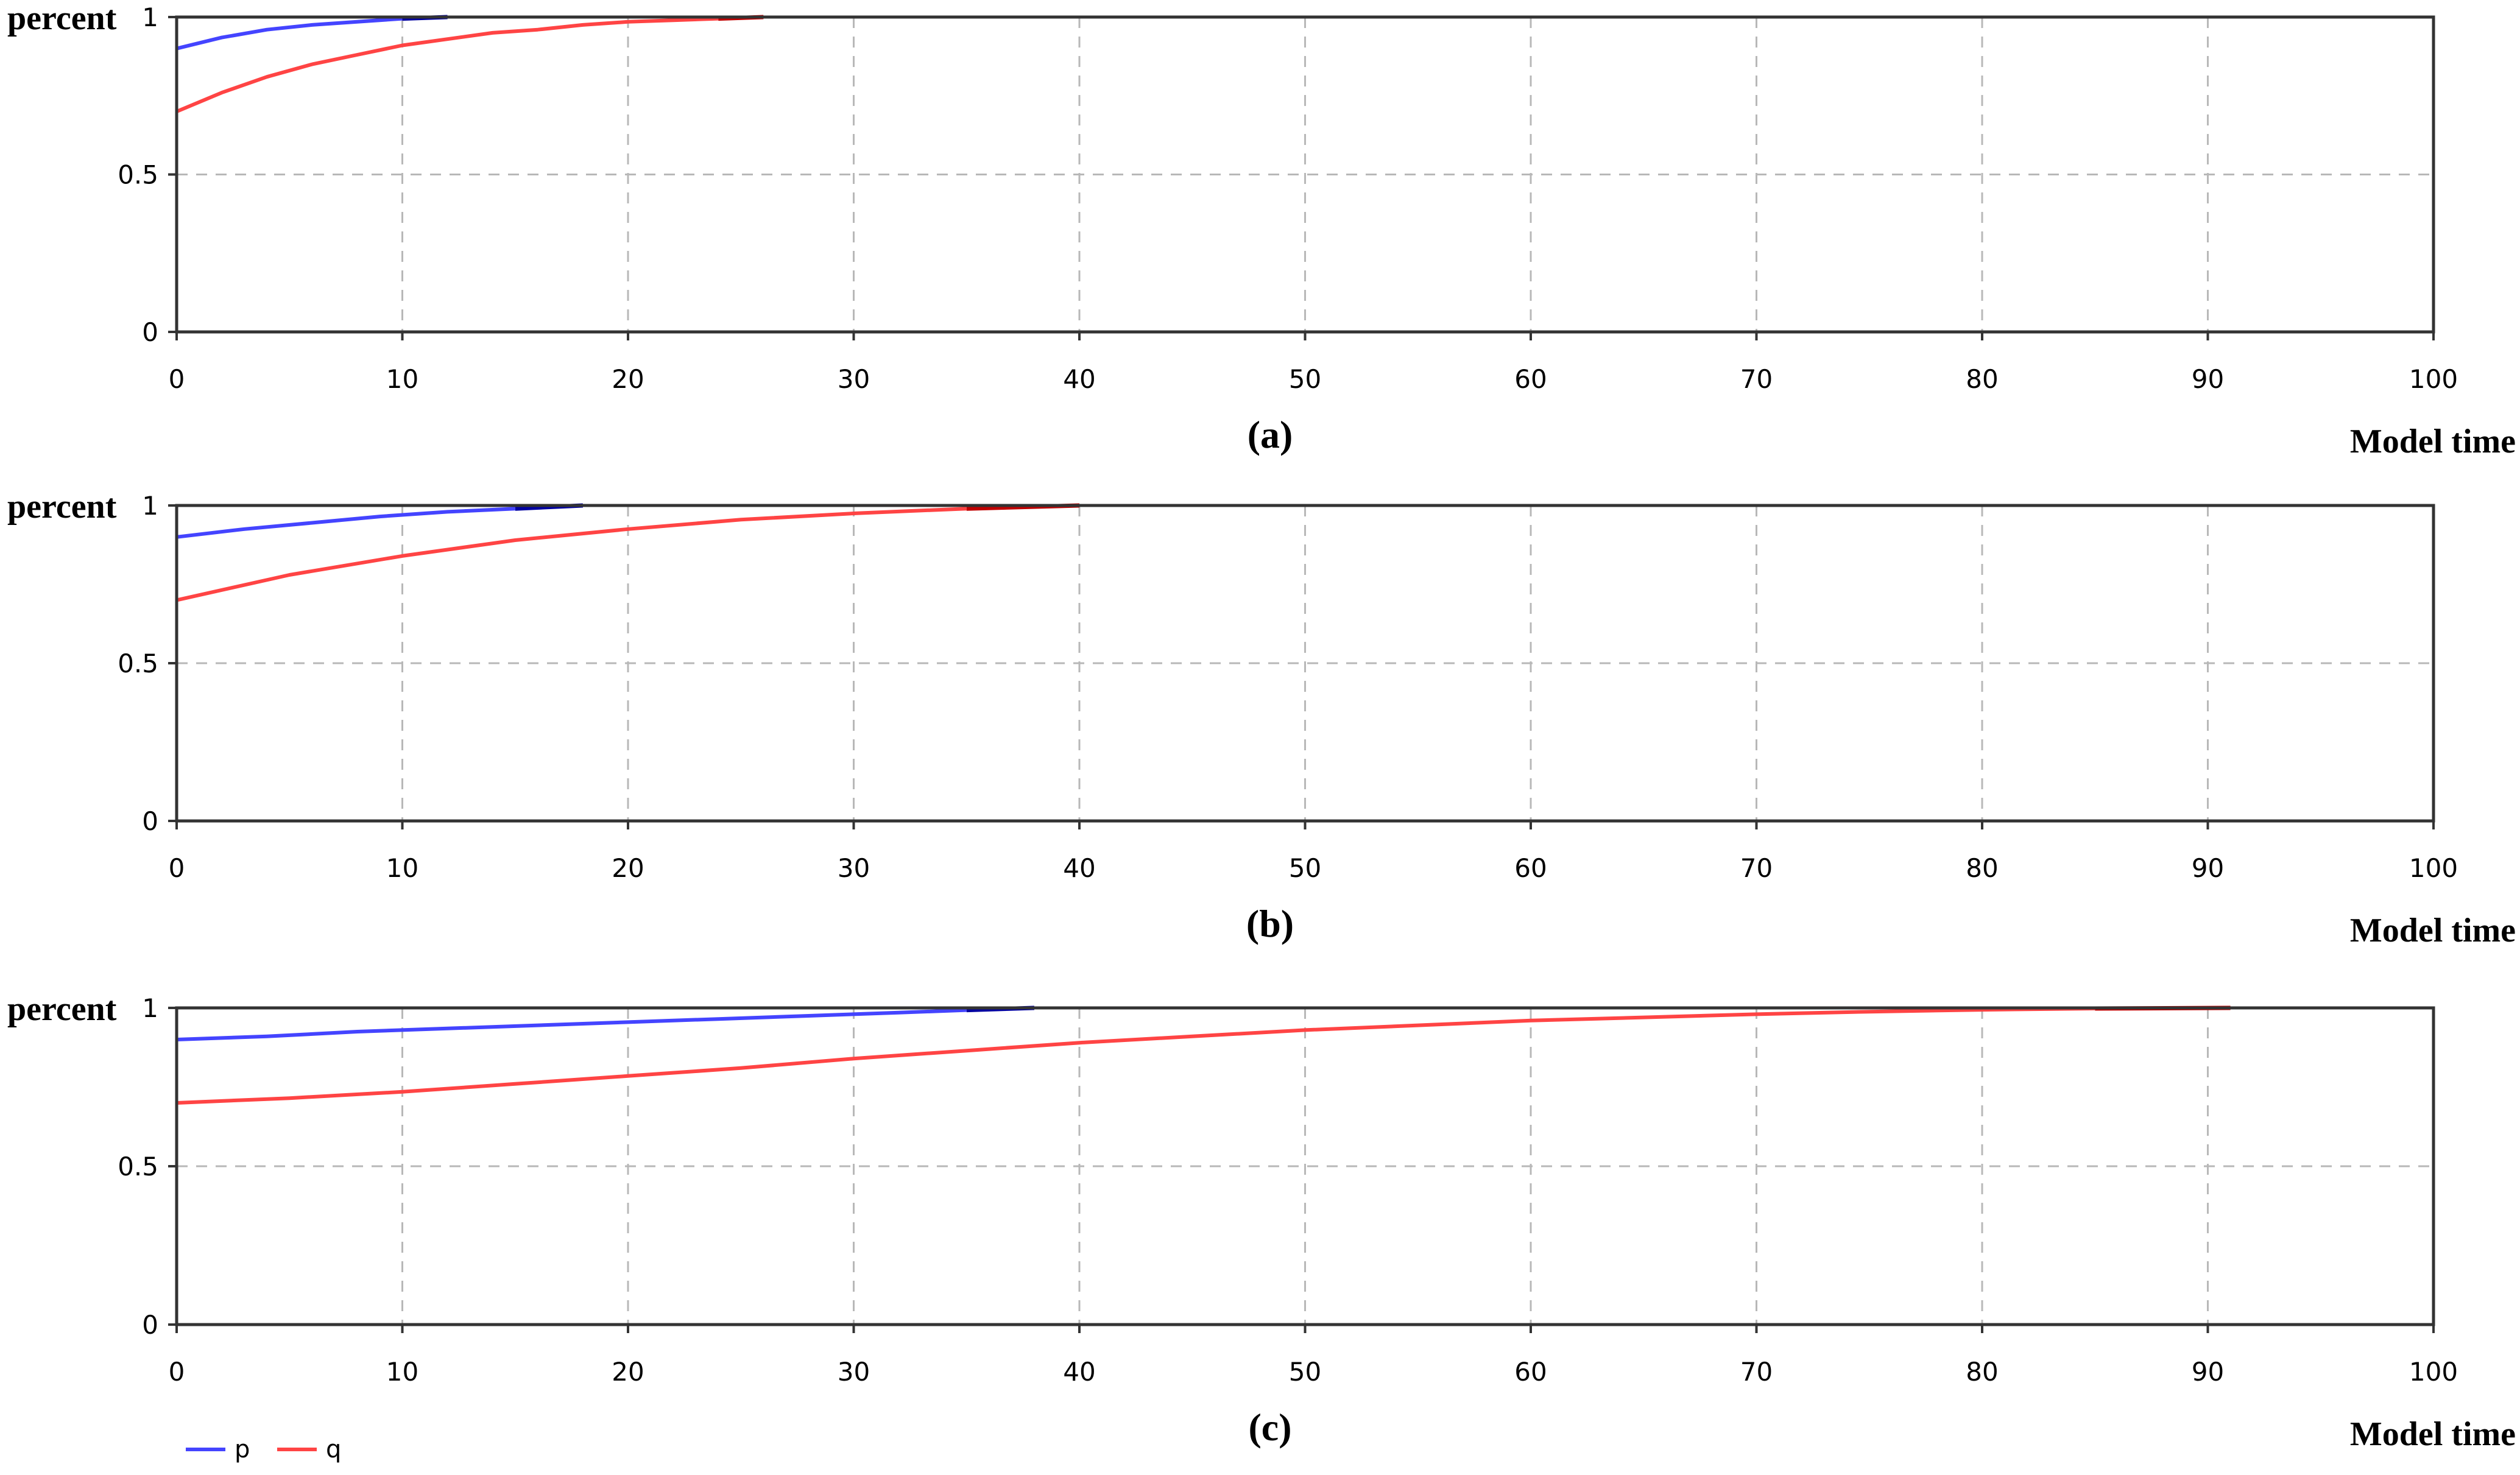 Image resolution: width=2520 pixels, height=1475 pixels. What do you see at coordinates (242, 1449) in the screenshot?
I see `legend-label: p` at bounding box center [242, 1449].